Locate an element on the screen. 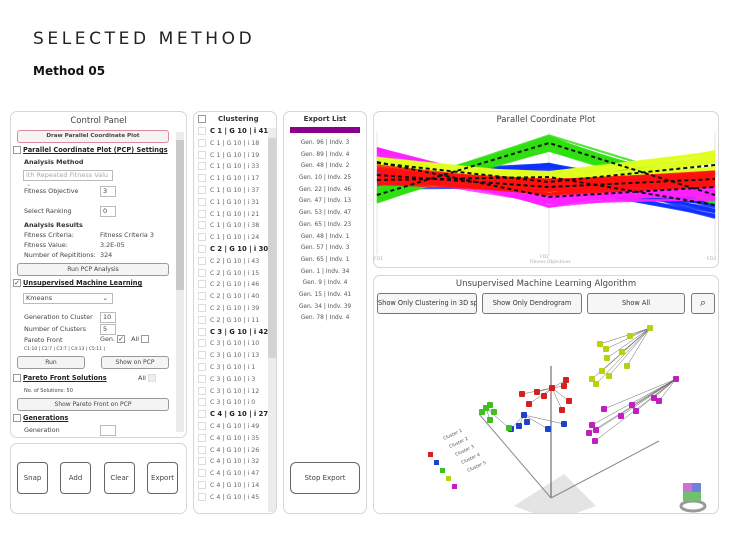 This screenshot has width=730, height=548. generations-checkbox is located at coordinates (17, 418).